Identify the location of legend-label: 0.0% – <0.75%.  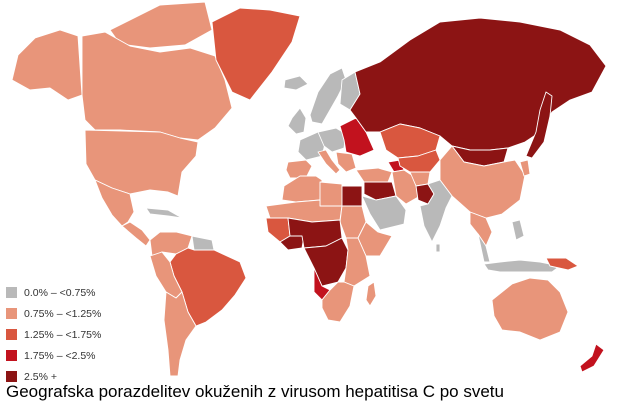
(60, 292).